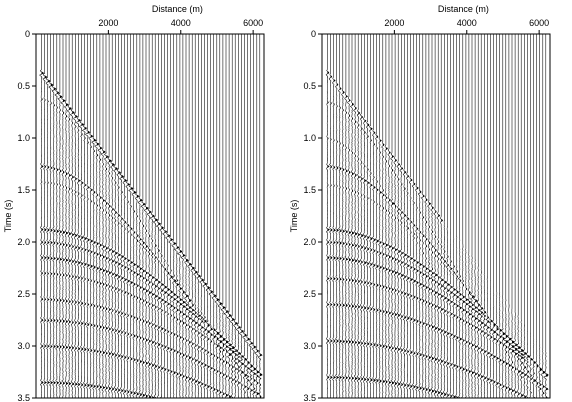  I want to click on x-tick-label: 2000, so click(108, 23).